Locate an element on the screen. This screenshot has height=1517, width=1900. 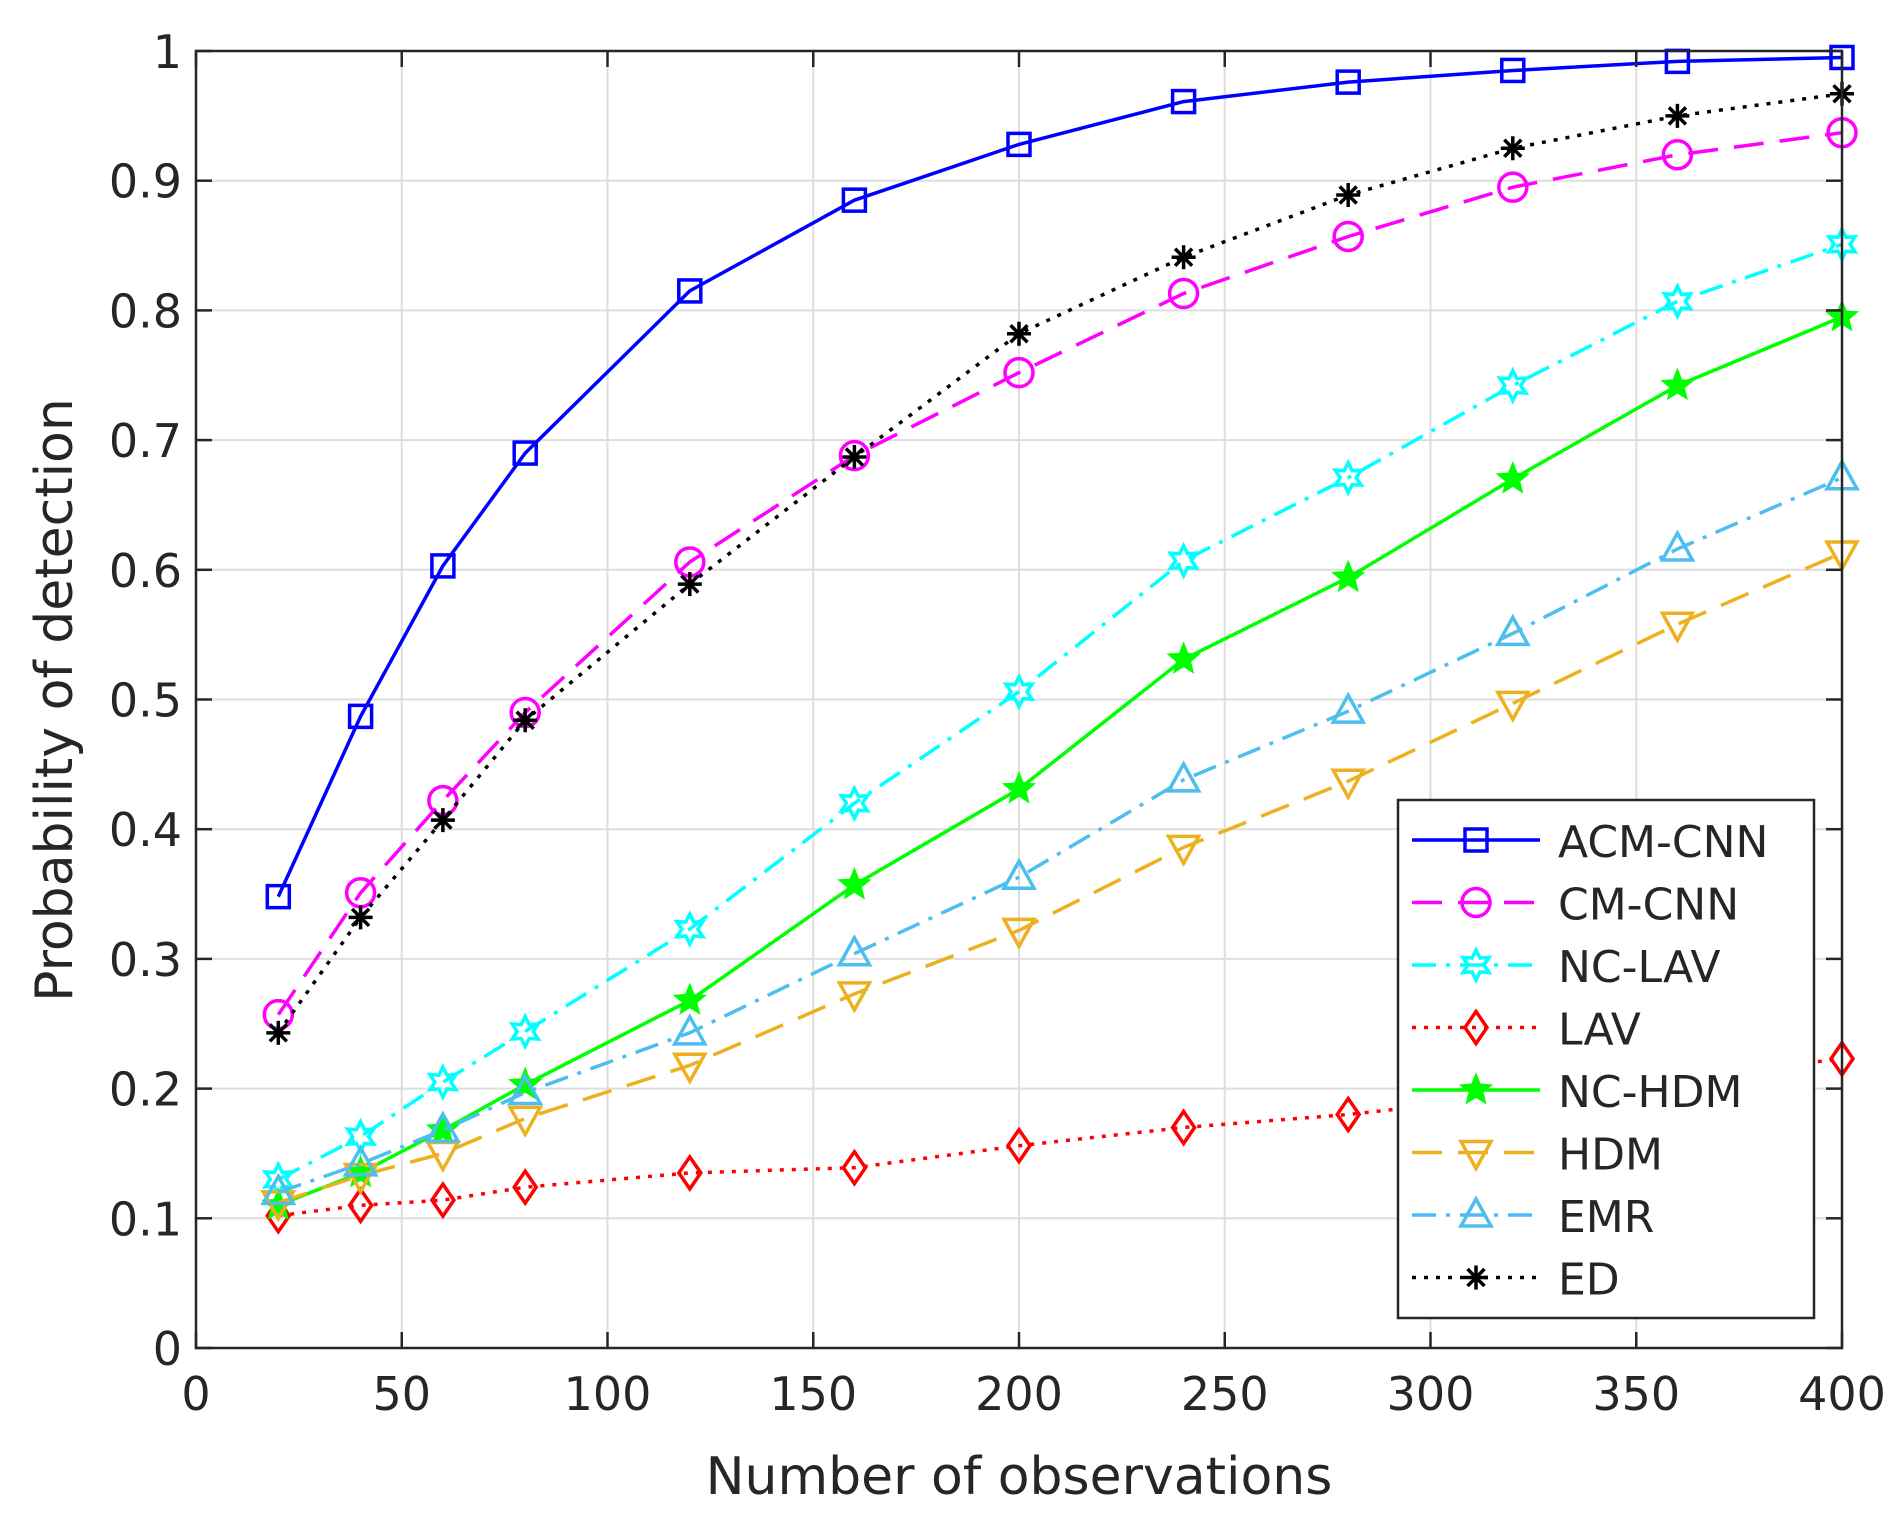
series-line-lav is located at coordinates (1060, 1137).